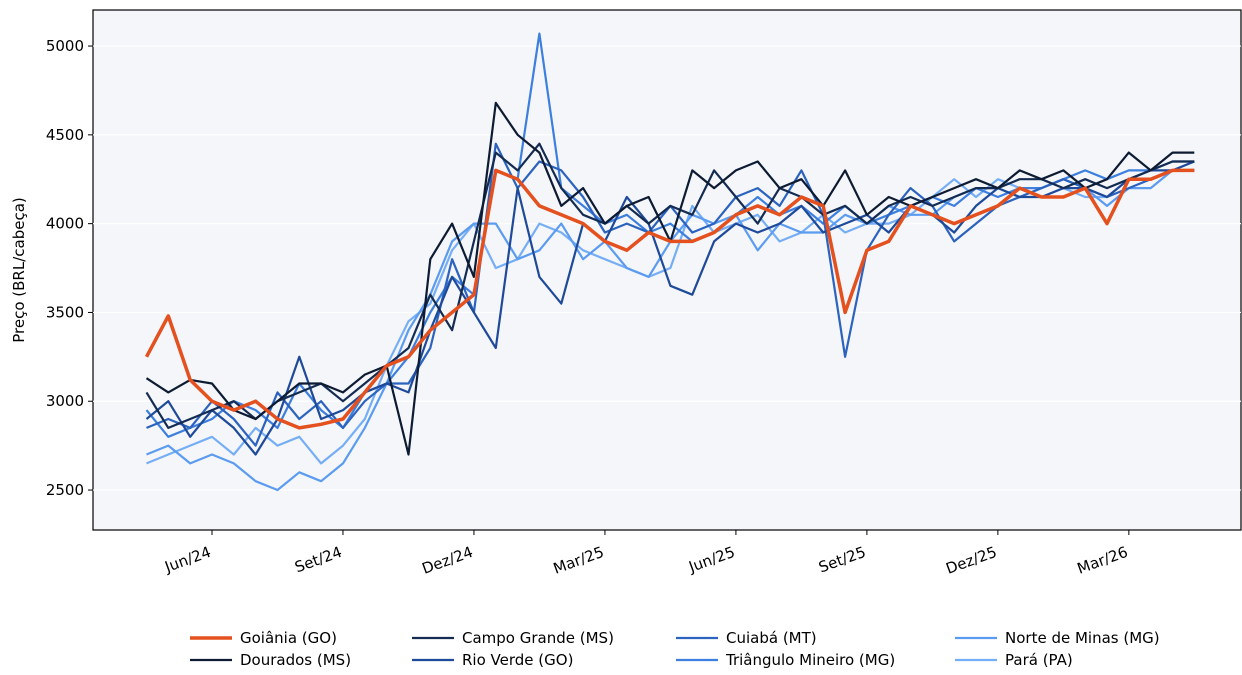 The image size is (1242, 675). Describe the element at coordinates (188, 560) in the screenshot. I see `x-tick-label: Jun/24` at that location.